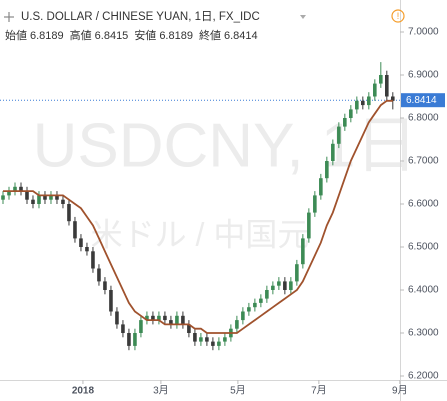 This screenshot has height=401, width=447. I want to click on y-tick-label: 6.5000, so click(423, 247).